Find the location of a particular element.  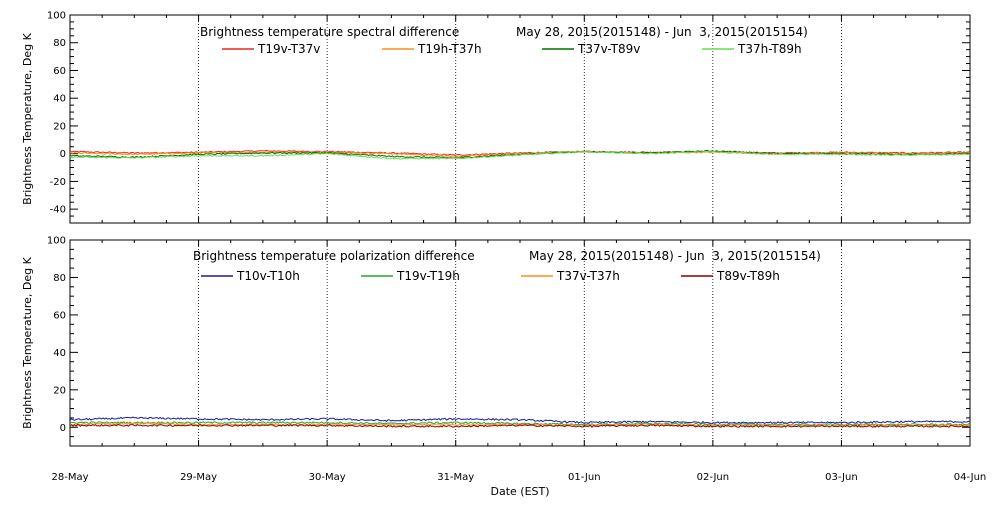

x-tick-label: 29-May is located at coordinates (198, 477).